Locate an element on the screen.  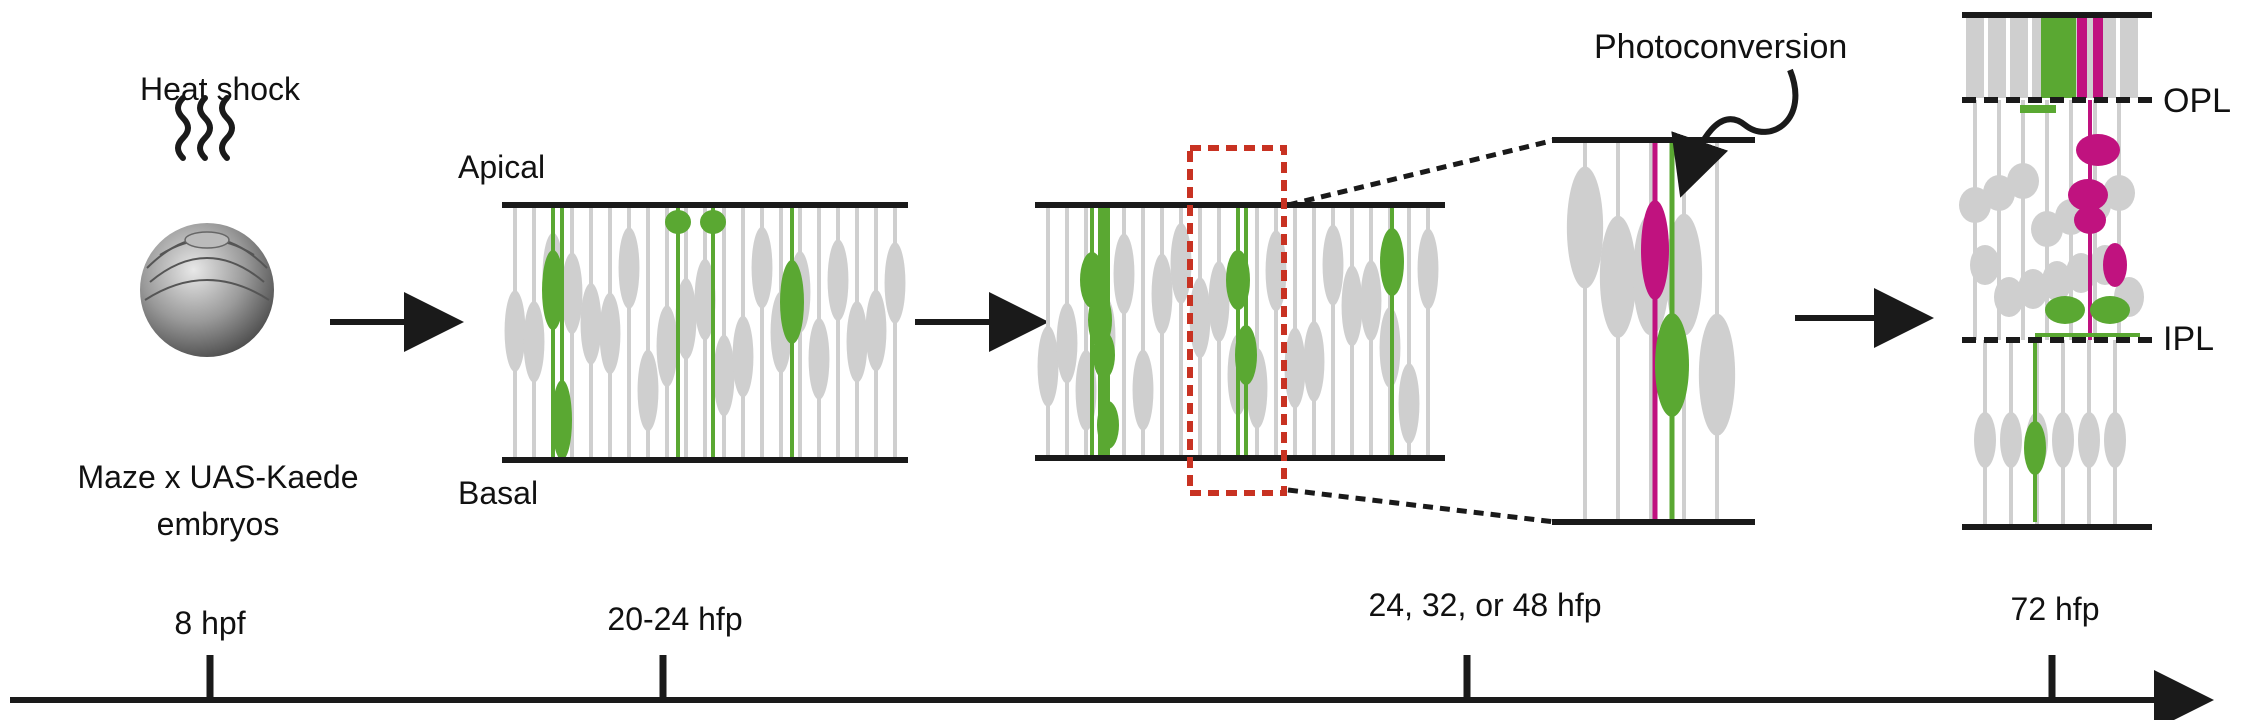
timeline-label-4: 72 hfp is located at coordinates (2055, 609).